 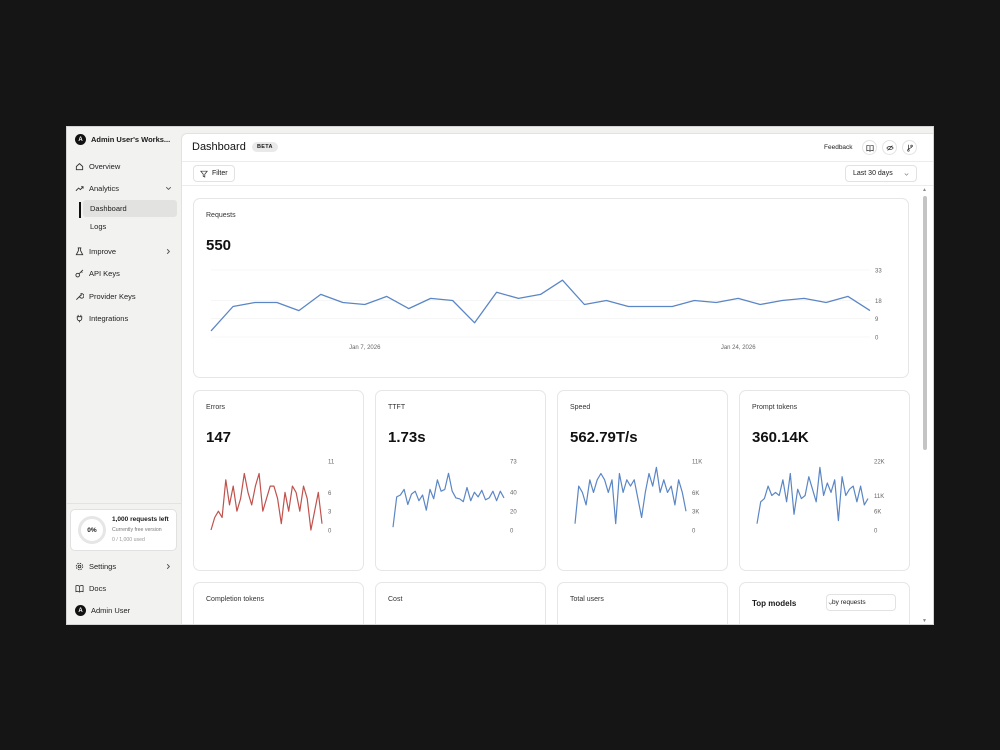 I want to click on scrollbar-thumb, so click(x=925, y=323).